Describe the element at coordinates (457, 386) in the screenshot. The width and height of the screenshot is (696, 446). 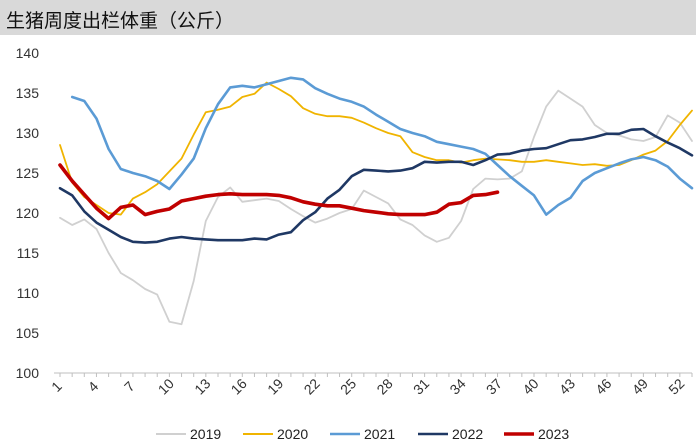
I see `x-tick-label: 34` at that location.